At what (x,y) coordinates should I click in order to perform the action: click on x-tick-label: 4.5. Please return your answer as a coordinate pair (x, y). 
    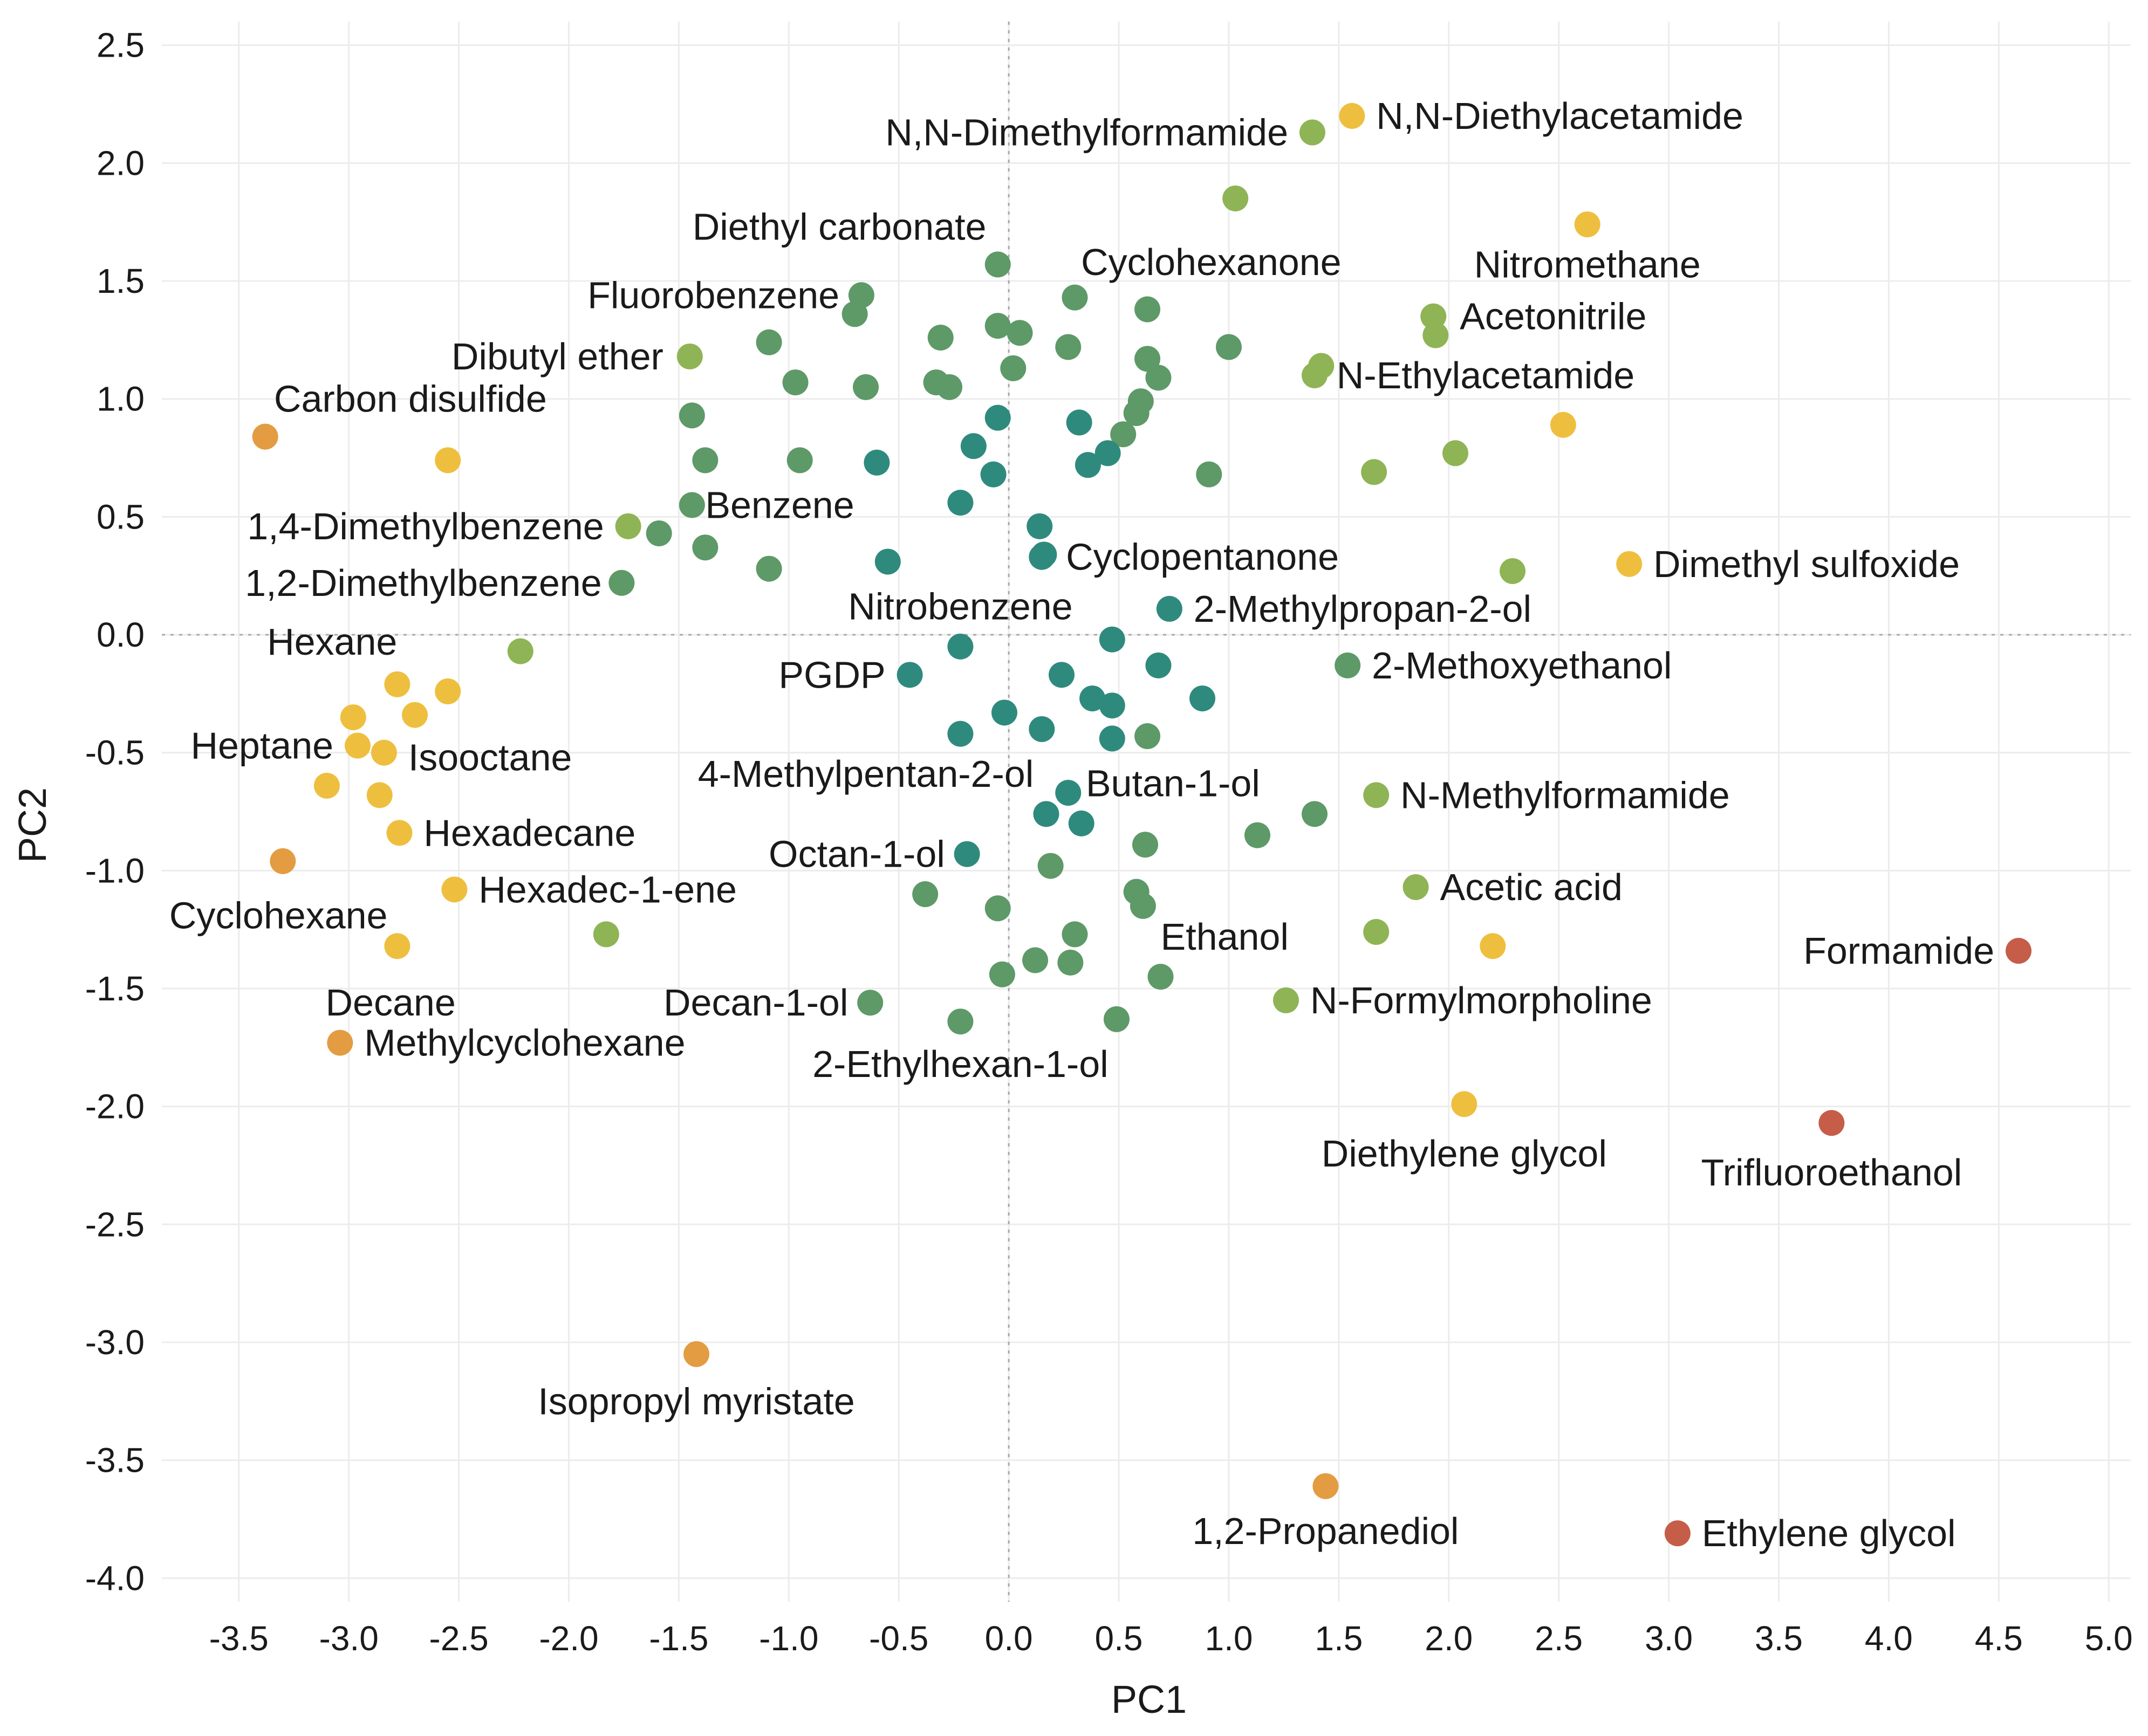
    Looking at the image, I should click on (1999, 1639).